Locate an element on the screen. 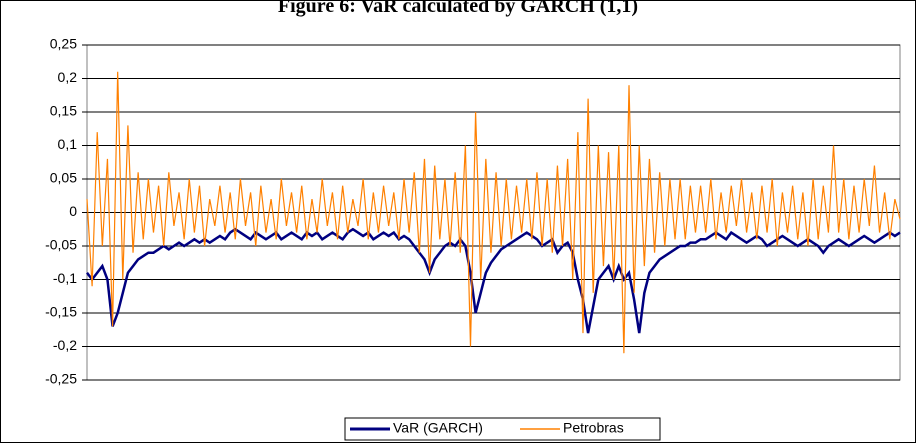 This screenshot has height=443, width=916. chart-title: Figure 6: VaR calculated by GARCH (1,1) is located at coordinates (458, 8).